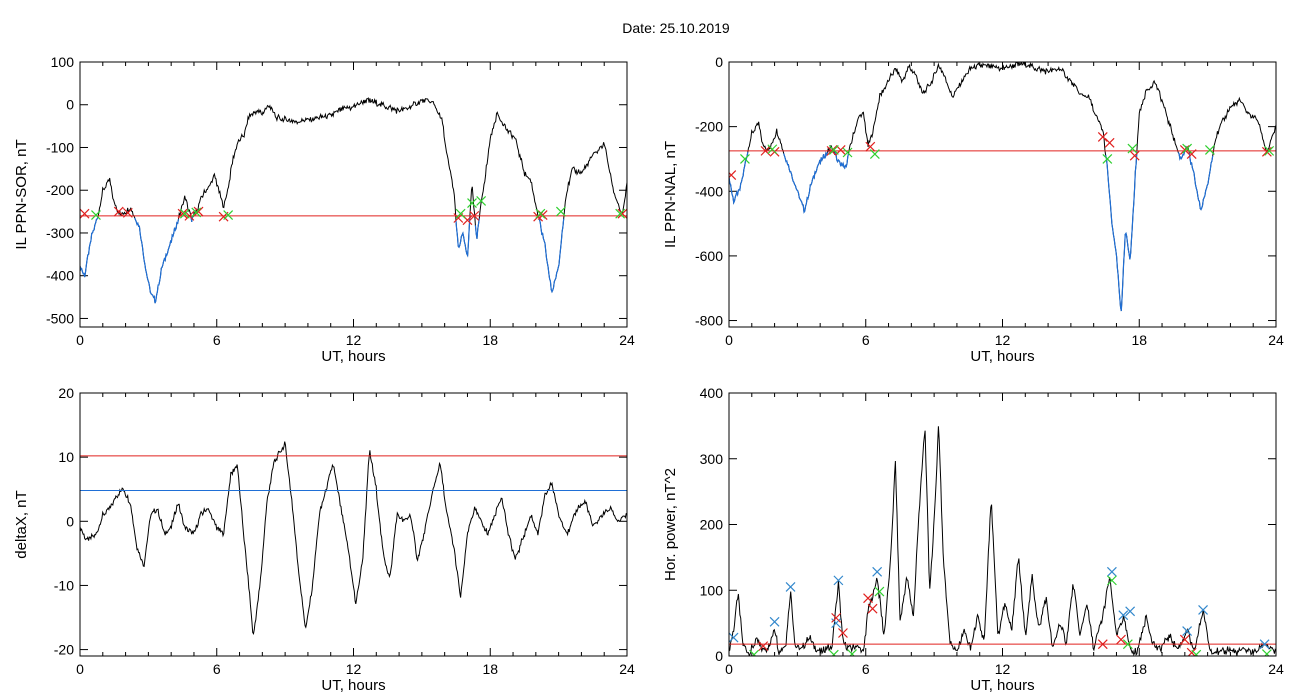  I want to click on y-tick-label: 300, so click(712, 459).